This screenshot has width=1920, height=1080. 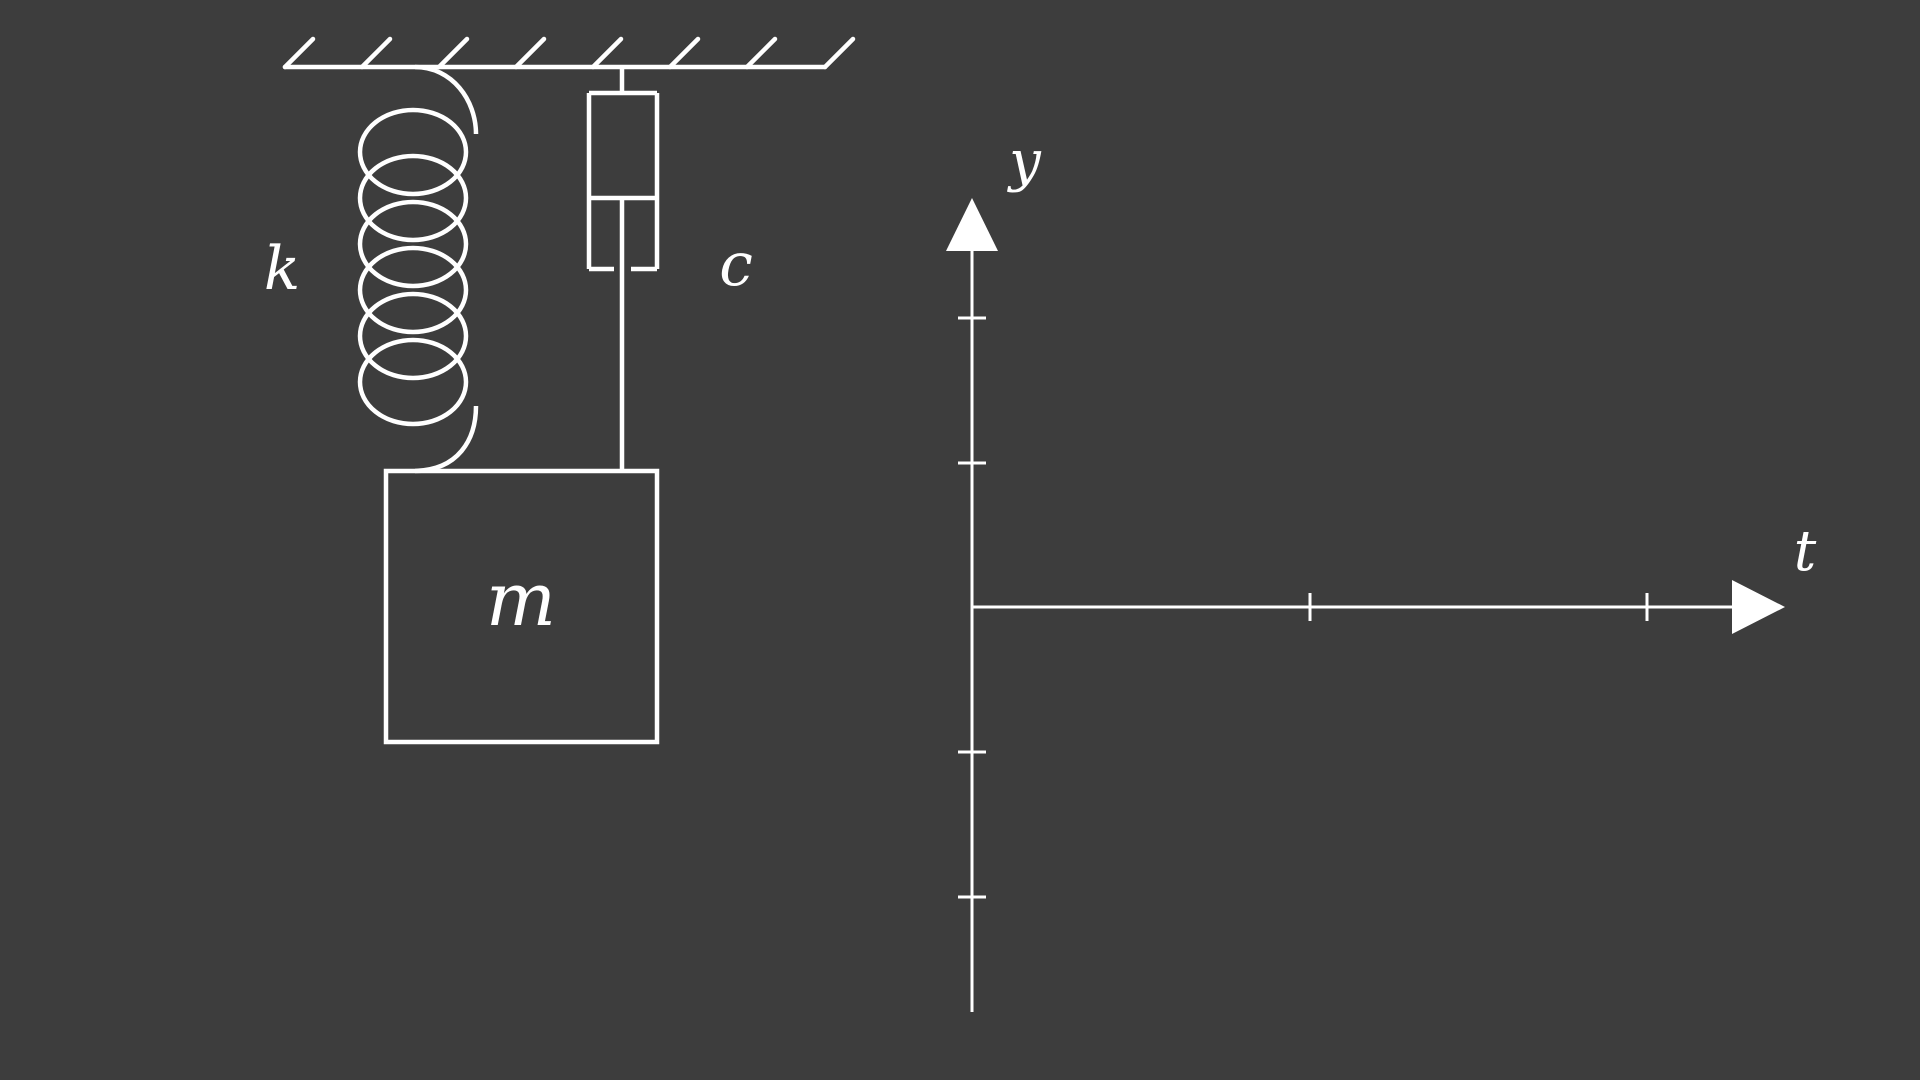 I want to click on t-axis-arrowhead, so click(x=1758, y=607).